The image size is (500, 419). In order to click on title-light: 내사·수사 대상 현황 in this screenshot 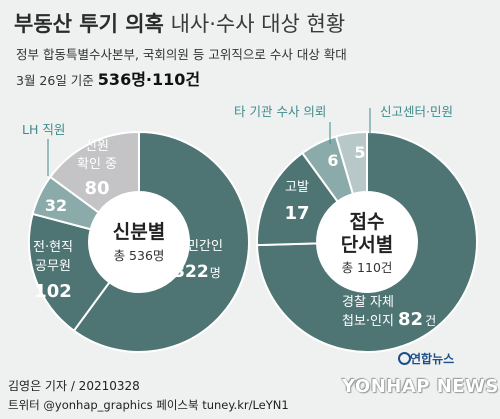, I will do `click(258, 24)`.